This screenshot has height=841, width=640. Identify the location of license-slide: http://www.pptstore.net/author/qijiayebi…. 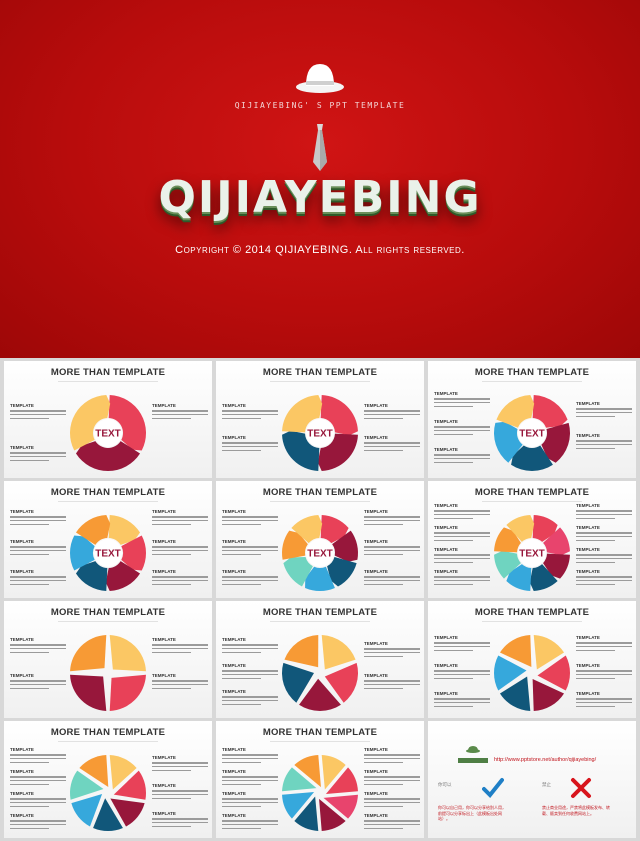
(532, 779).